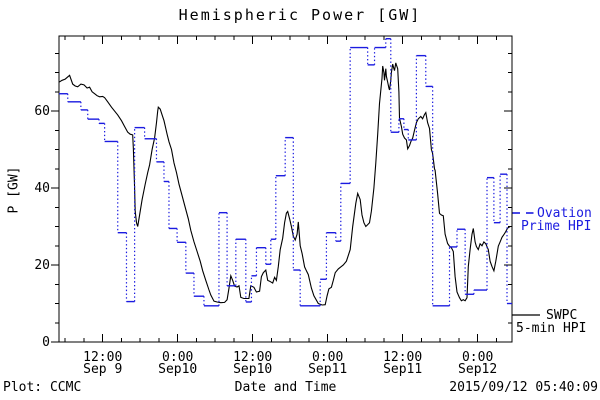 This screenshot has height=400, width=600. What do you see at coordinates (551, 328) in the screenshot?
I see `legend-swpc-line2: 5-min HPI` at bounding box center [551, 328].